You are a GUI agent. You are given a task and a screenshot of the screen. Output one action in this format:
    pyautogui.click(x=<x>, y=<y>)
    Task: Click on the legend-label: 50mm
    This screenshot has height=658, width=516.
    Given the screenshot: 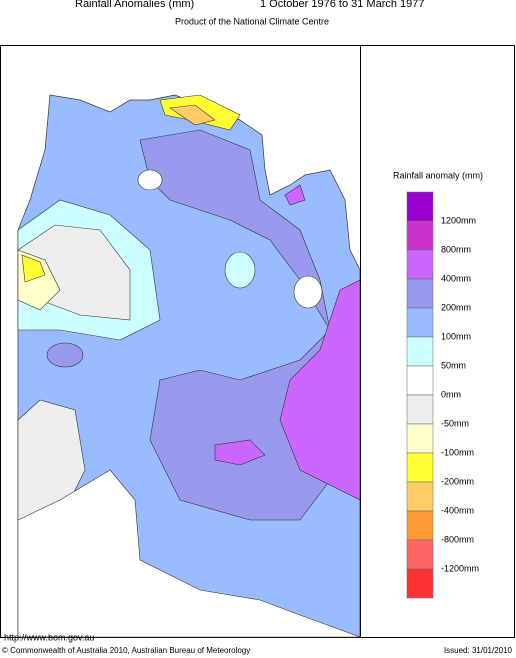 What is the action you would take?
    pyautogui.click(x=453, y=365)
    